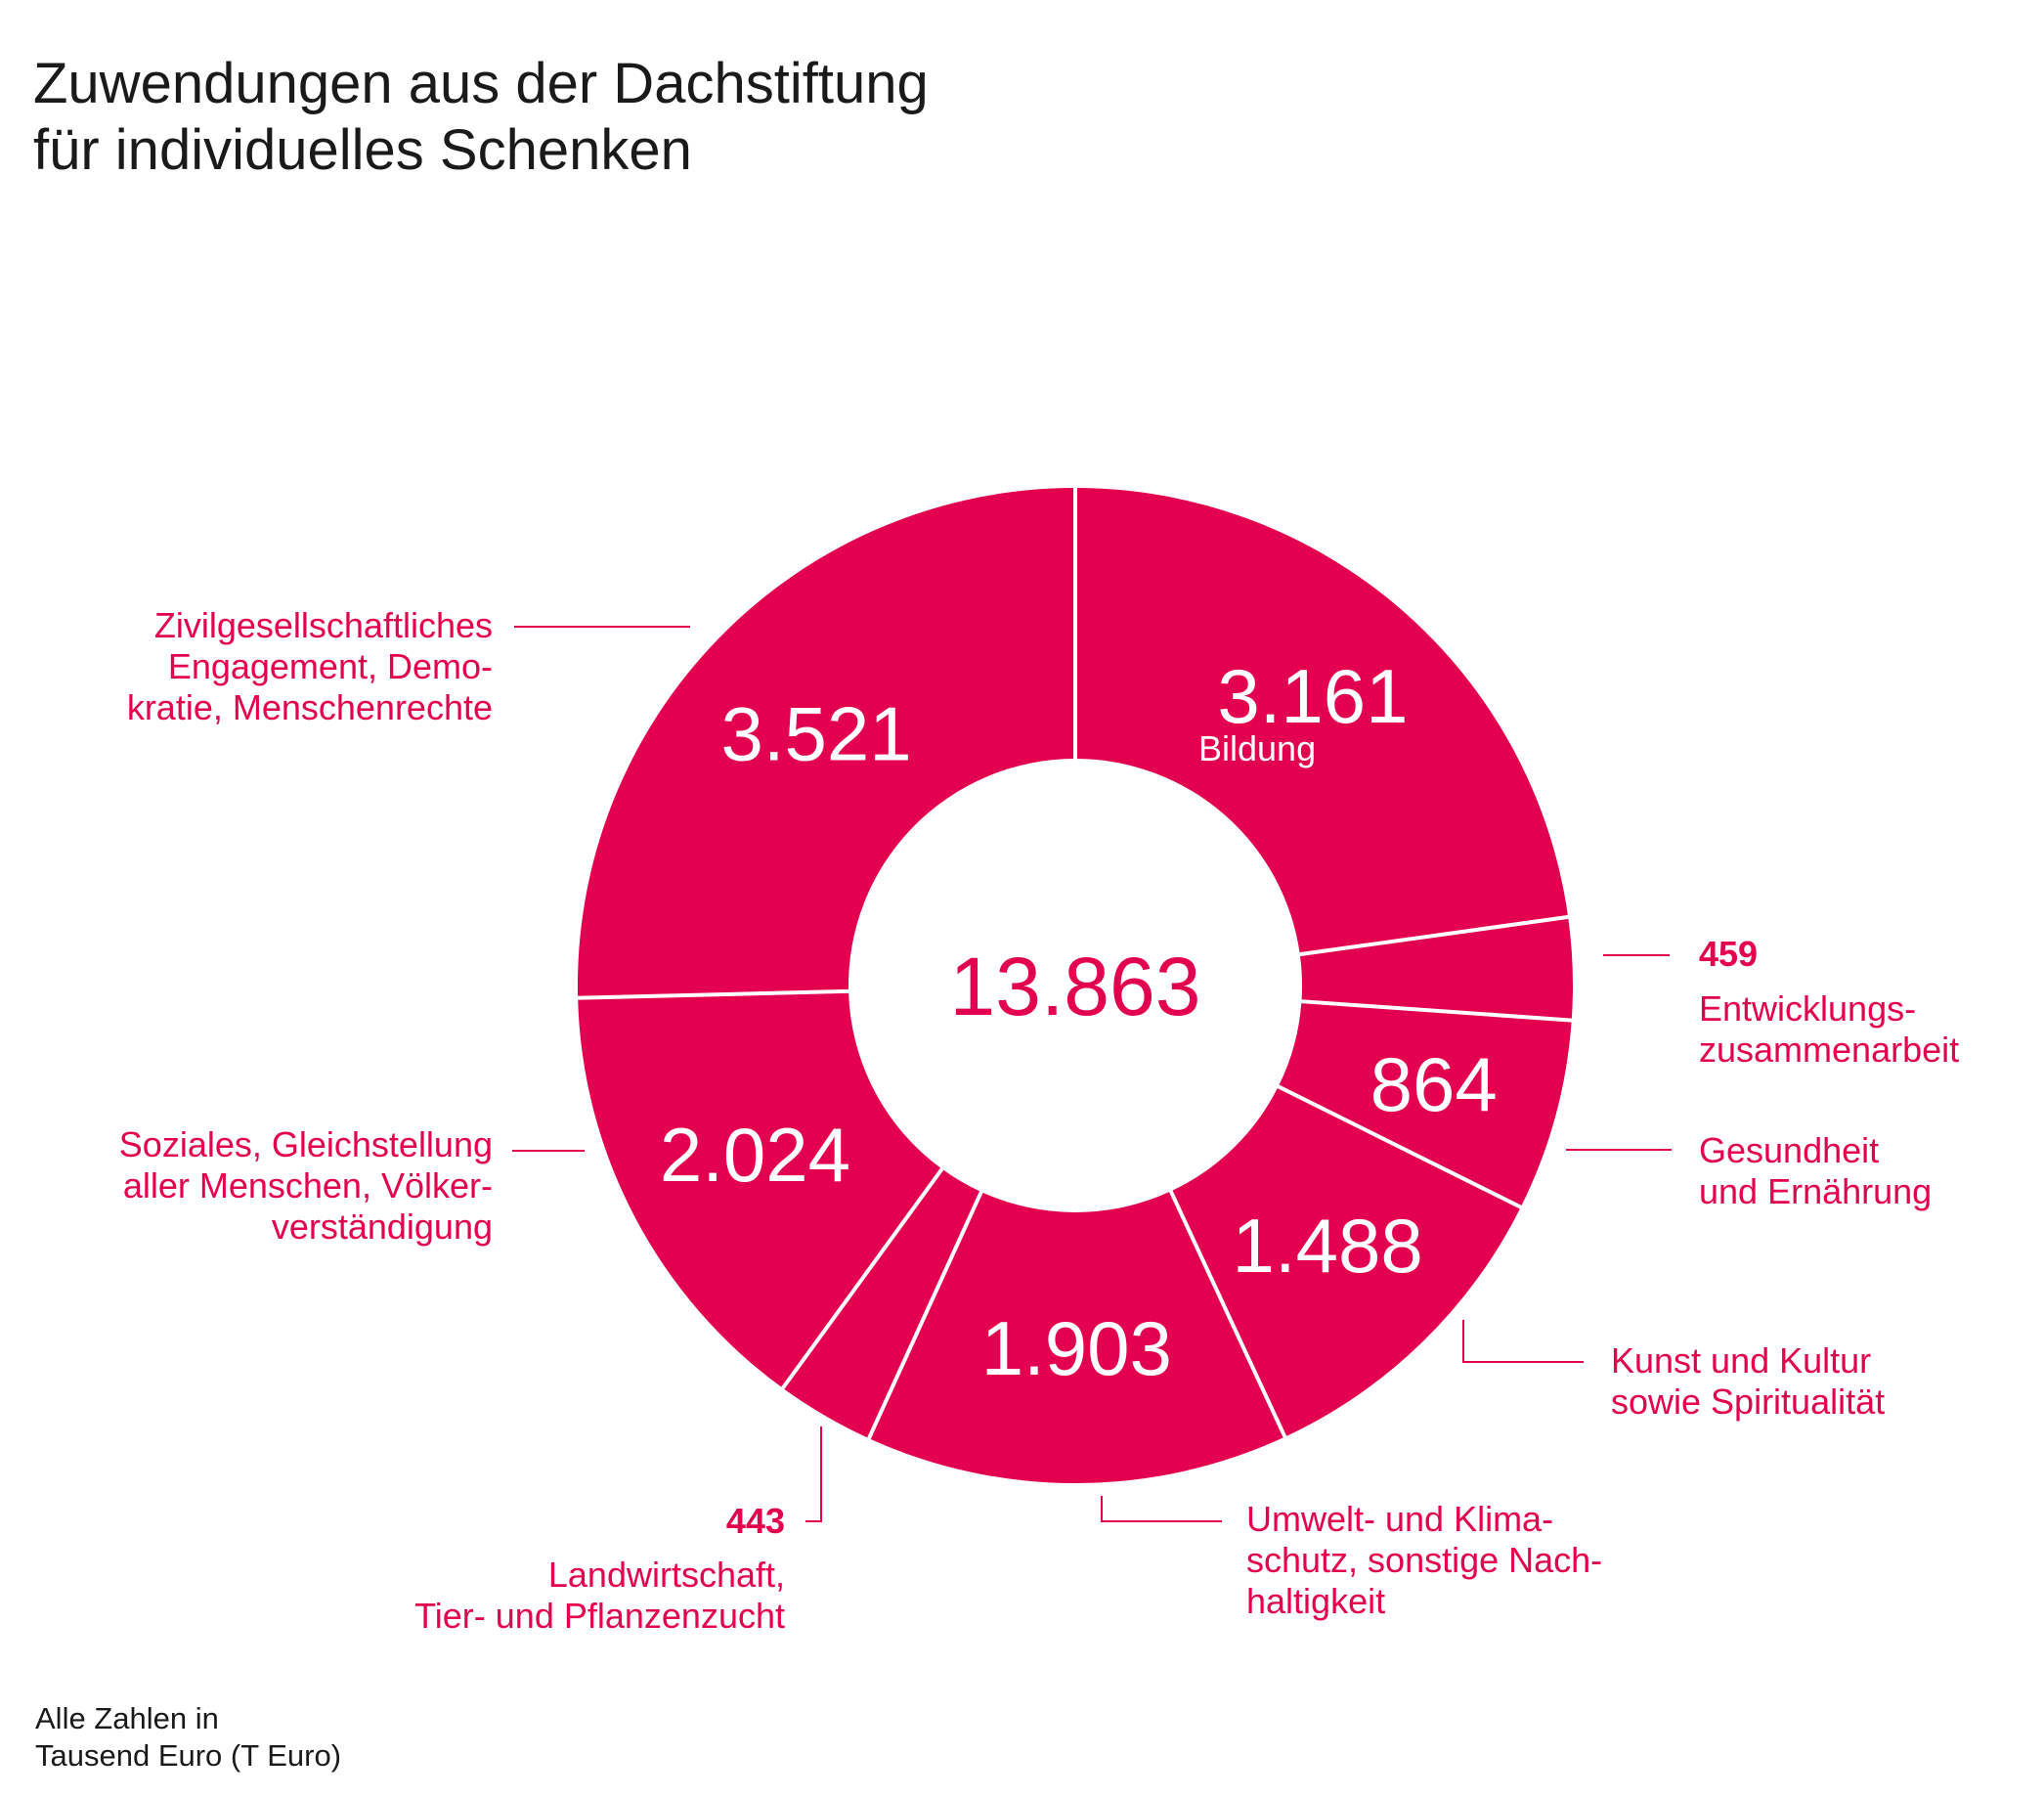 The height and width of the screenshot is (1798, 2044). Describe the element at coordinates (1400, 1519) in the screenshot. I see `label-line: Umwelt- und Klima-` at that location.